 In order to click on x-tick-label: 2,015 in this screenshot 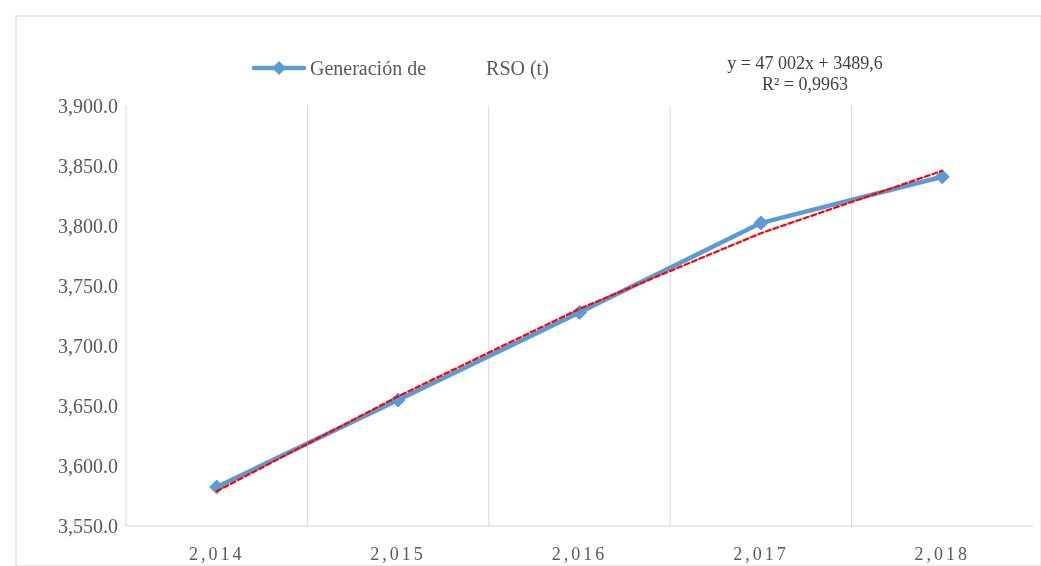, I will do `click(398, 554)`.